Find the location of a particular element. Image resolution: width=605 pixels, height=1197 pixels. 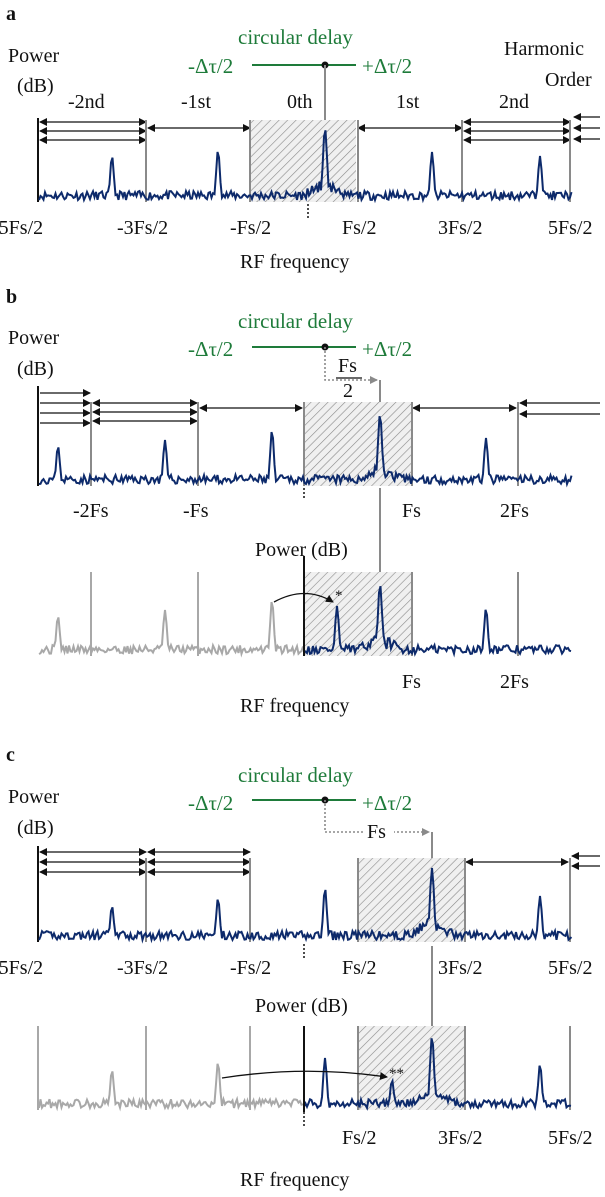

panel-a-tick-4: Fs/2 is located at coordinates (359, 228).